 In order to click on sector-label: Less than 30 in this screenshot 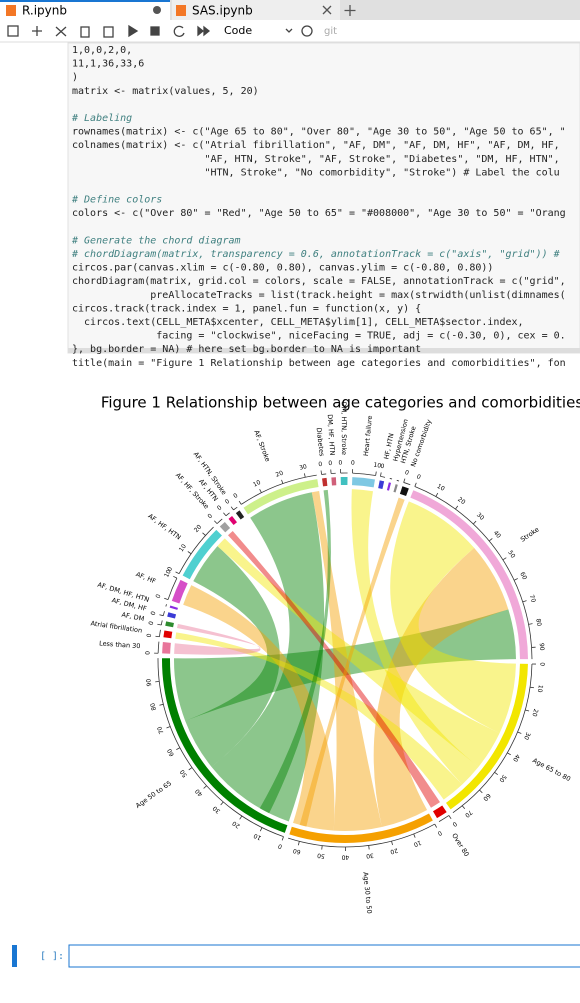, I will do `click(120, 644)`.